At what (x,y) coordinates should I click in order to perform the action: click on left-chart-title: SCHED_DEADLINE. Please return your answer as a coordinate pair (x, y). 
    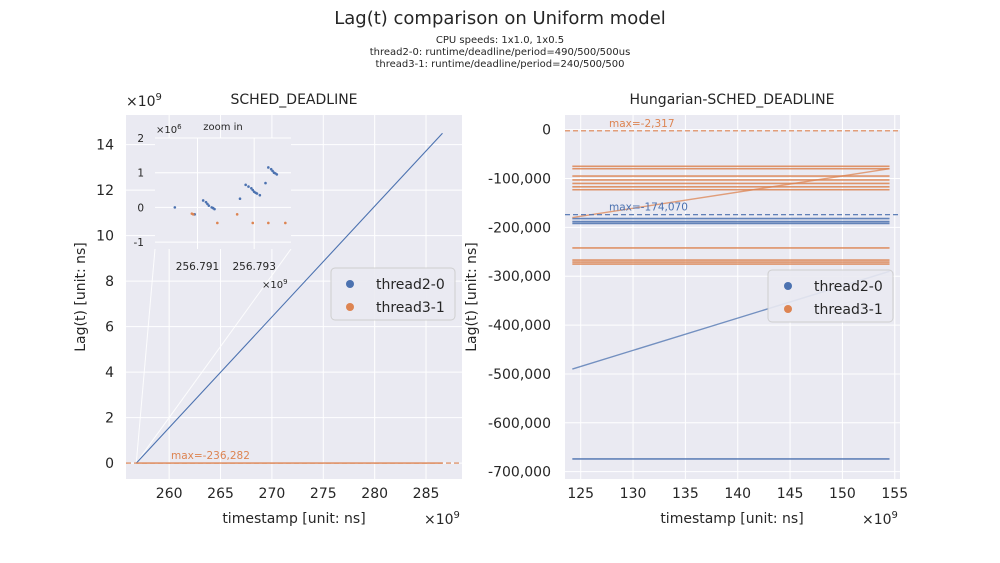
    Looking at the image, I should click on (293, 100).